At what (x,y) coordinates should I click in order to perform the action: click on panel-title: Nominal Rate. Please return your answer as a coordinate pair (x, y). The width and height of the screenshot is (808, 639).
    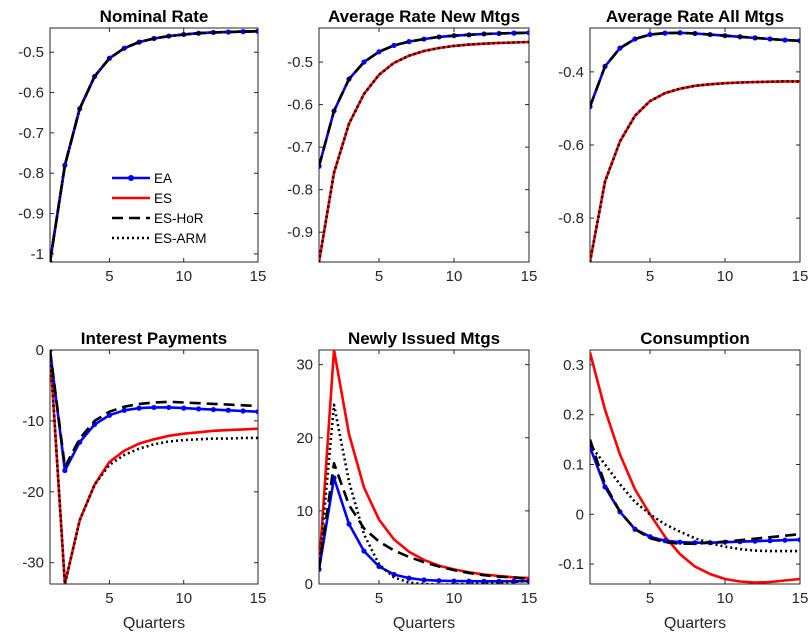
    Looking at the image, I should click on (154, 16).